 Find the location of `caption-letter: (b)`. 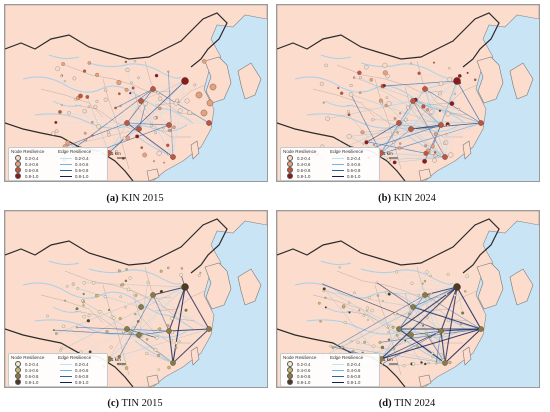

caption-letter: (b) is located at coordinates (384, 198).